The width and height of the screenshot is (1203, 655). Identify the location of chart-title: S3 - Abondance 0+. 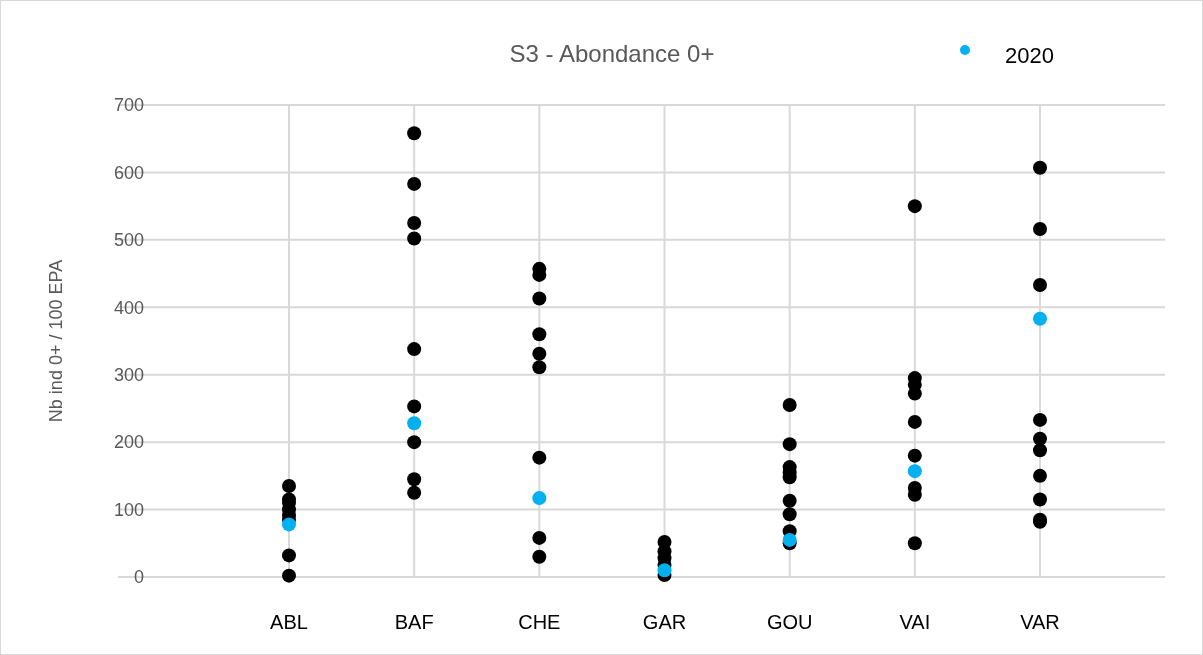
(612, 53).